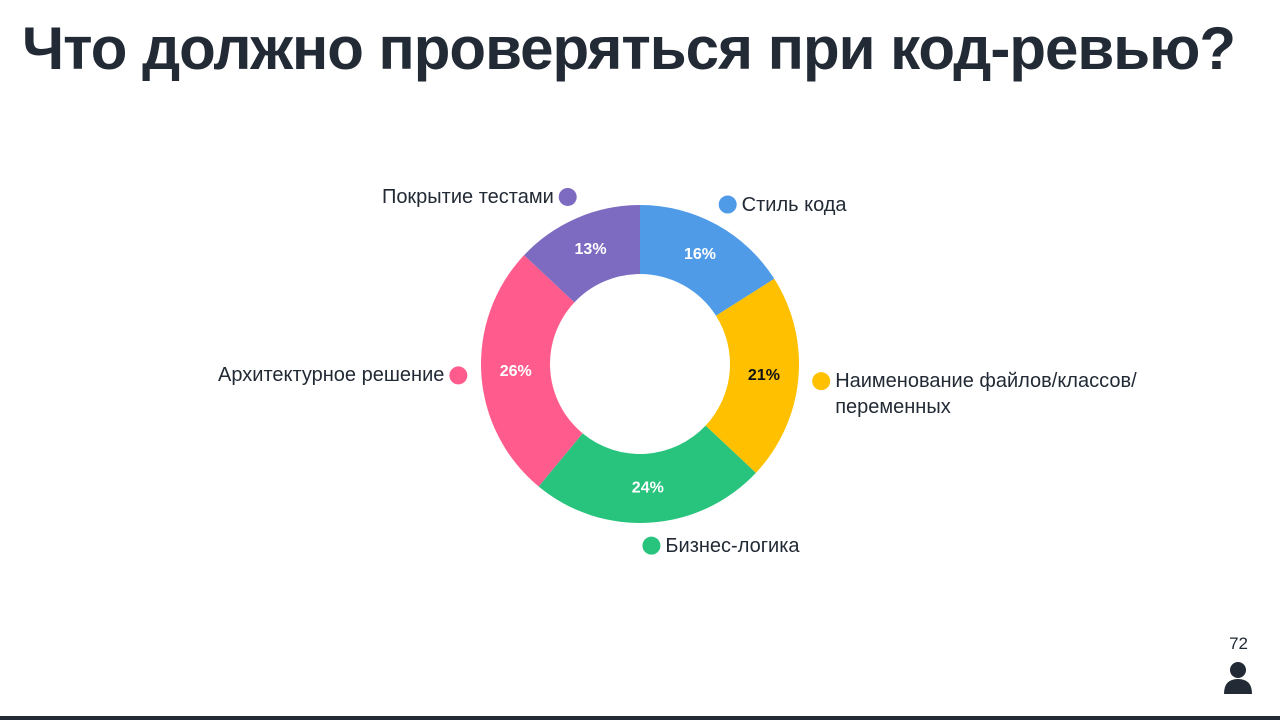 The height and width of the screenshot is (720, 1280). I want to click on slide-title: Что должно проверяться при код-ревью?, so click(629, 48).